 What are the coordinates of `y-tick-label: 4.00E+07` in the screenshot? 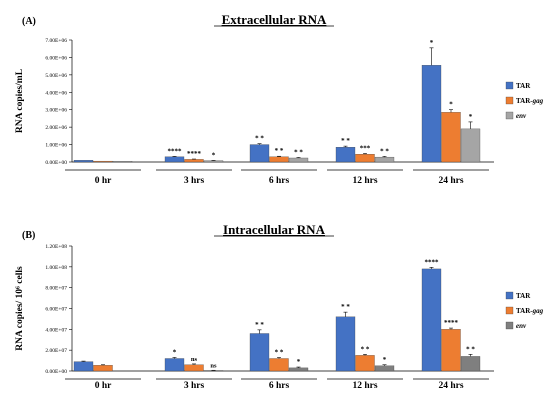 It's located at (56, 330).